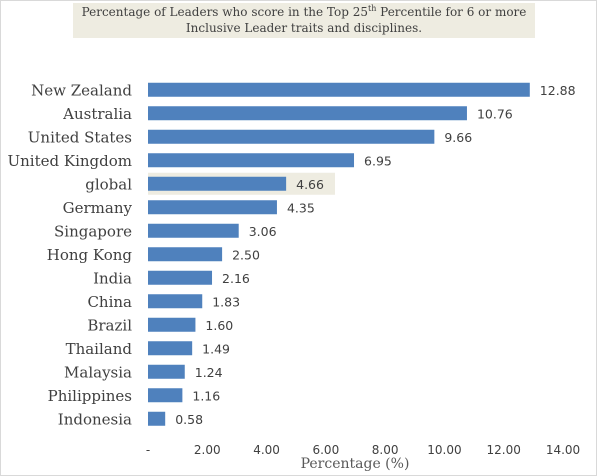 The height and width of the screenshot is (476, 597). What do you see at coordinates (226, 301) in the screenshot?
I see `data-label: 1.83` at bounding box center [226, 301].